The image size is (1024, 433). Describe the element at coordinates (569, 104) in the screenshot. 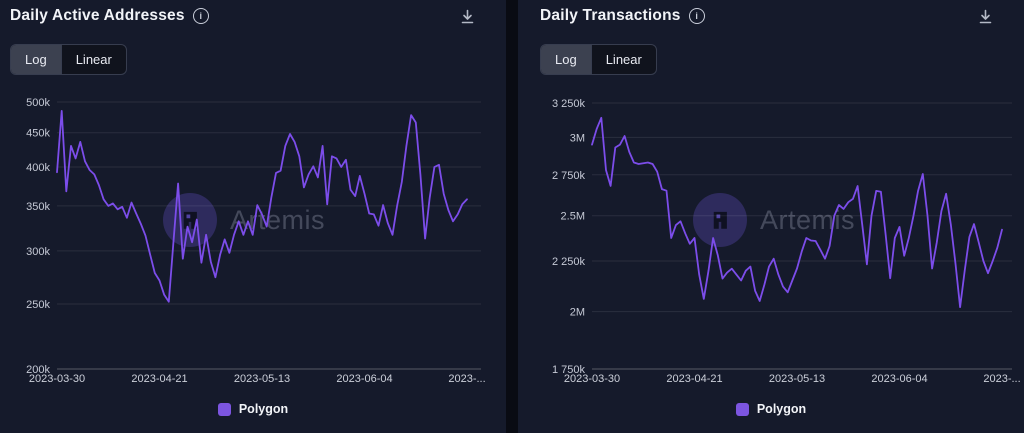

I see `y-axis-tick-label: 3 250k` at that location.